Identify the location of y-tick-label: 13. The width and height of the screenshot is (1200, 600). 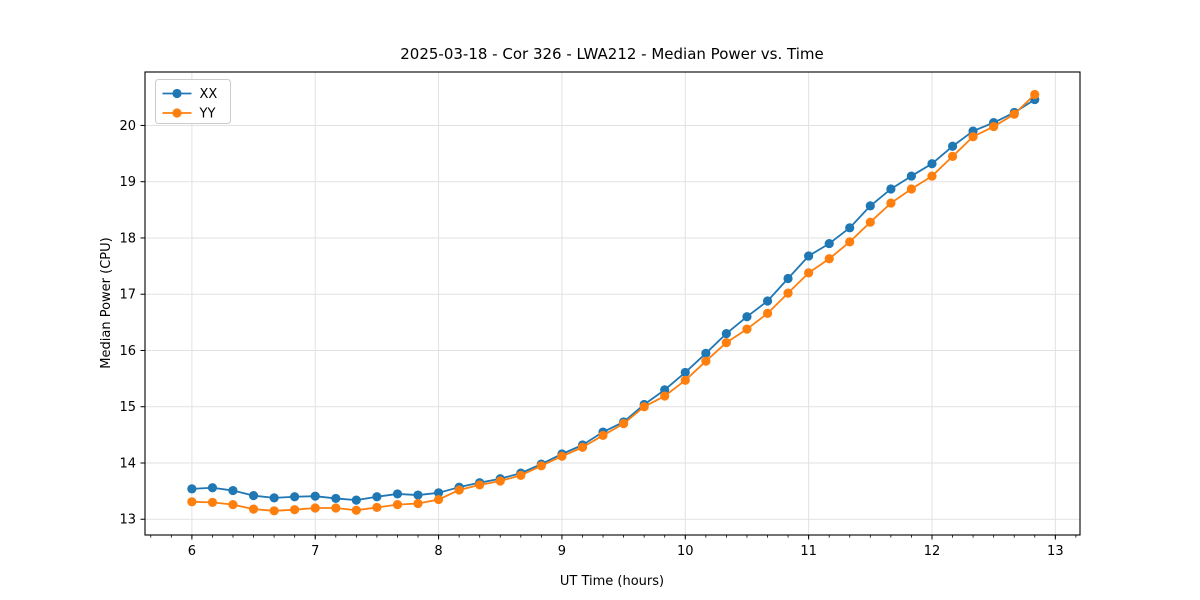
(127, 520).